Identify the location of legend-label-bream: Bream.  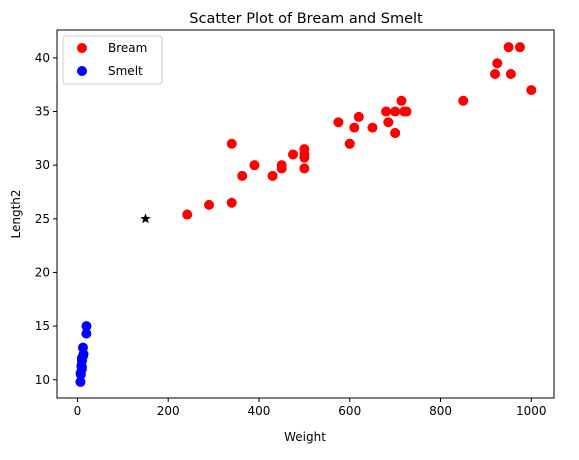
(127, 48).